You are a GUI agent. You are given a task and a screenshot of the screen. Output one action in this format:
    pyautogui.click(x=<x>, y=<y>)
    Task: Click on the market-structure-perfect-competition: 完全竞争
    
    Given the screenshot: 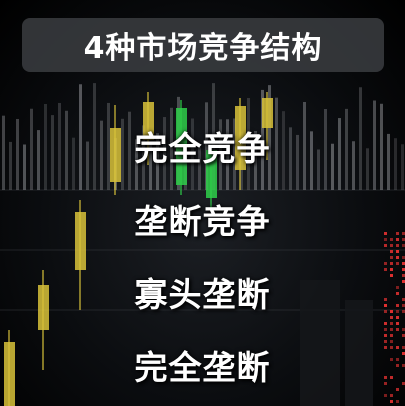 What is the action you would take?
    pyautogui.click(x=202, y=148)
    